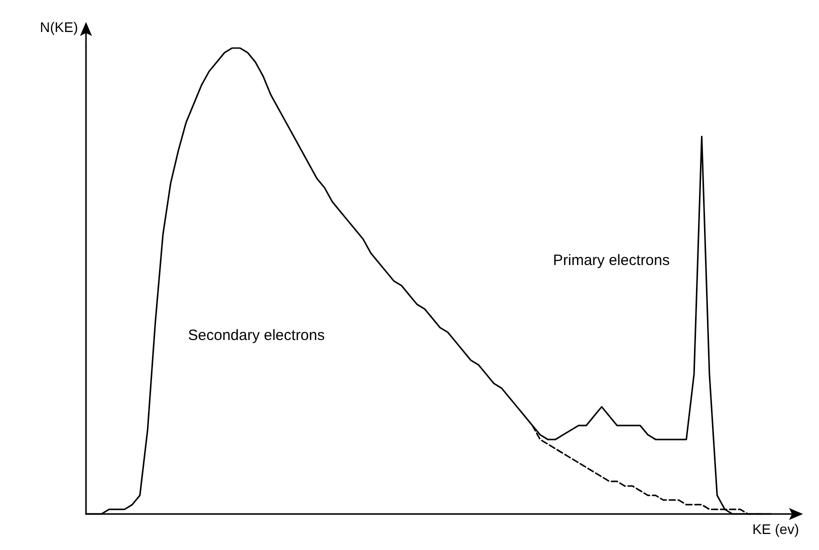 The height and width of the screenshot is (550, 819). I want to click on y-axis-title: N(KE), so click(59, 27).